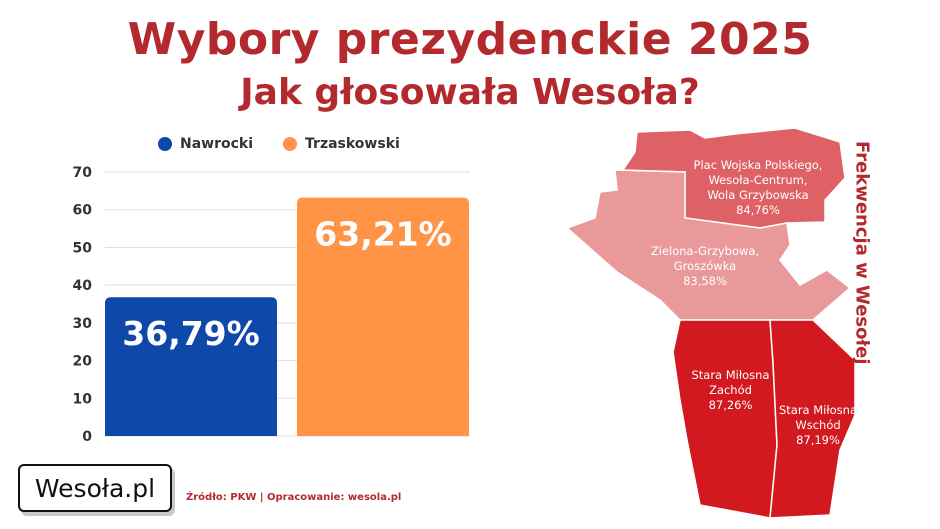  What do you see at coordinates (294, 497) in the screenshot?
I see `source-note: Źródło: PKW | Opracowanie: wesola.pl` at bounding box center [294, 497].